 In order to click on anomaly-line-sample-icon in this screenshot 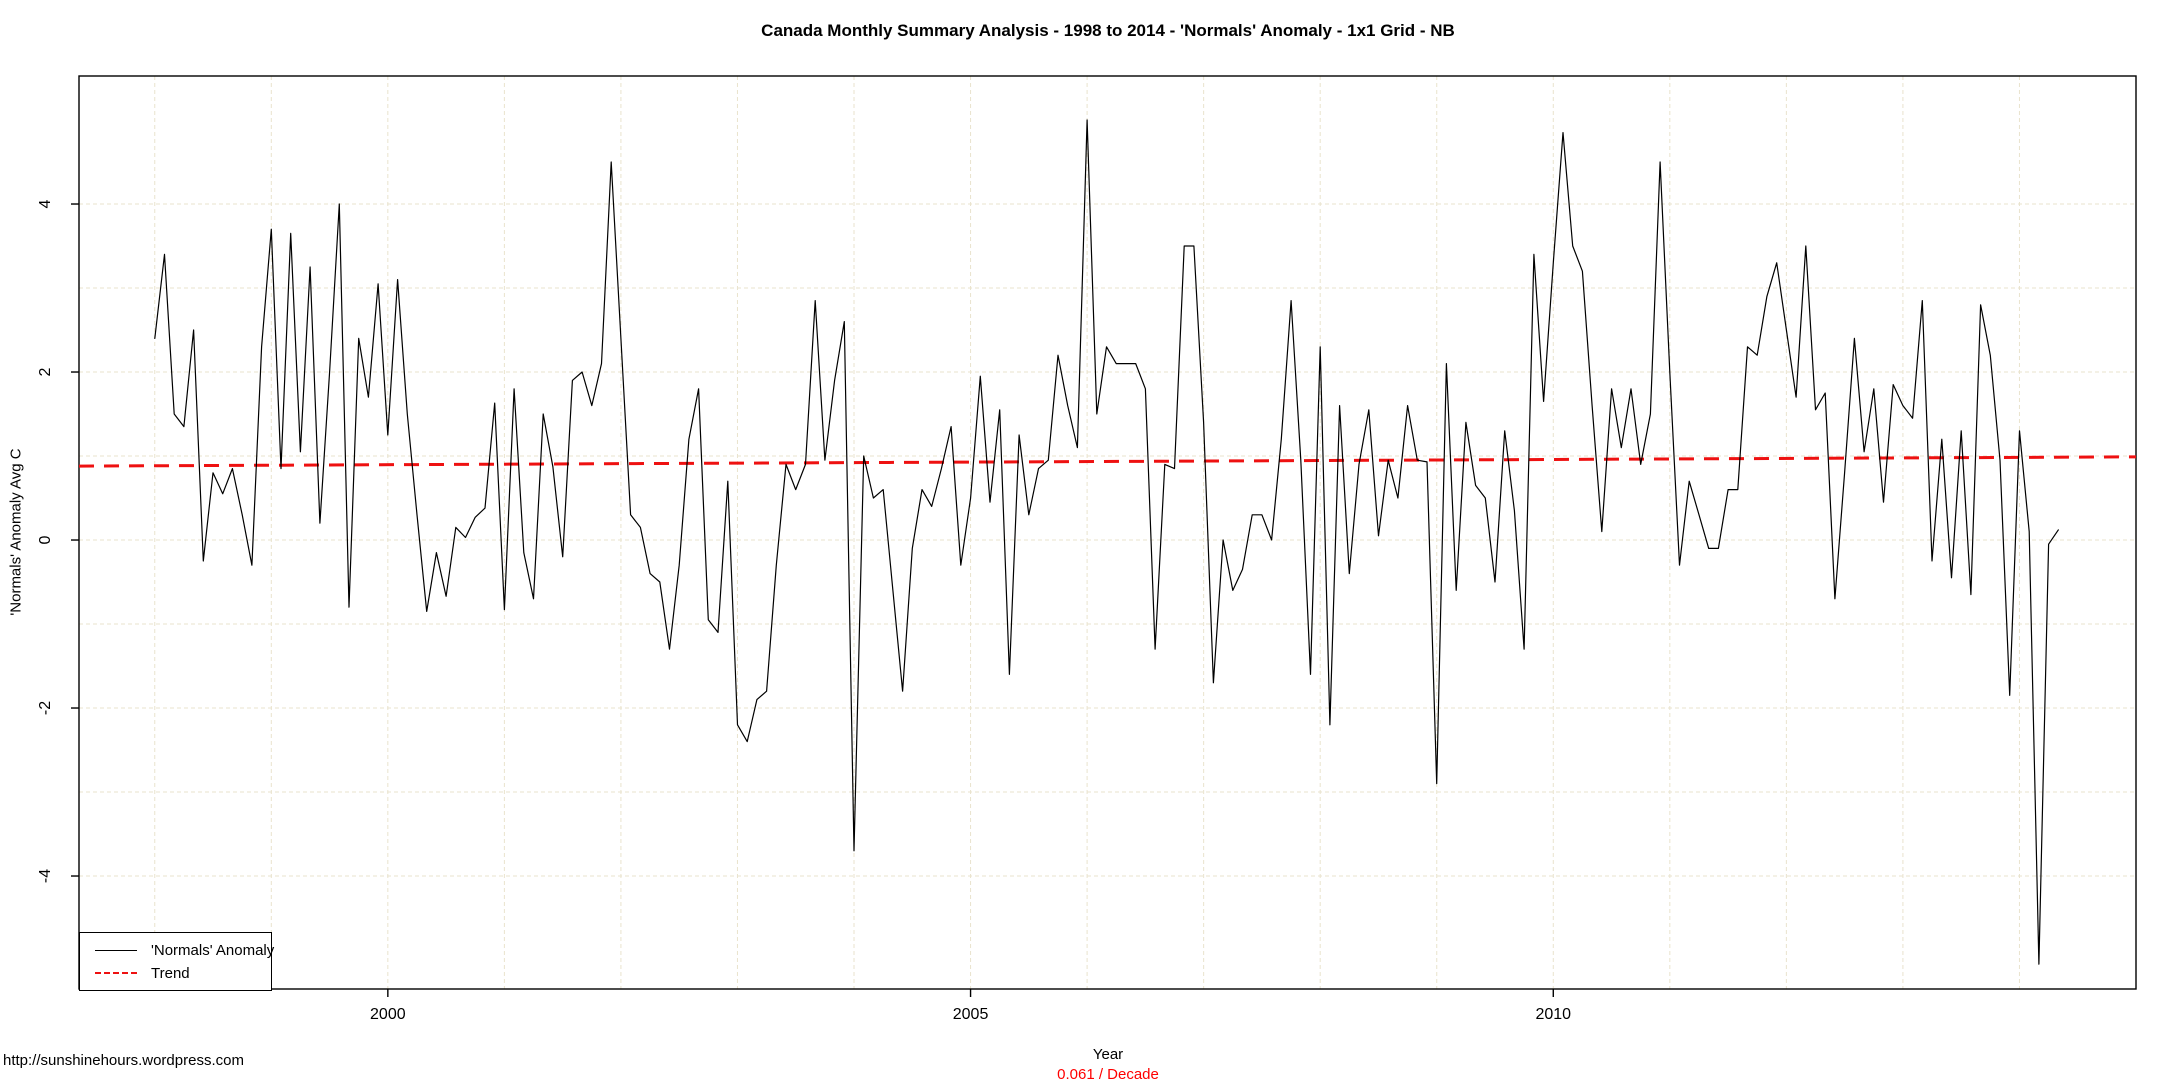, I will do `click(116, 950)`.